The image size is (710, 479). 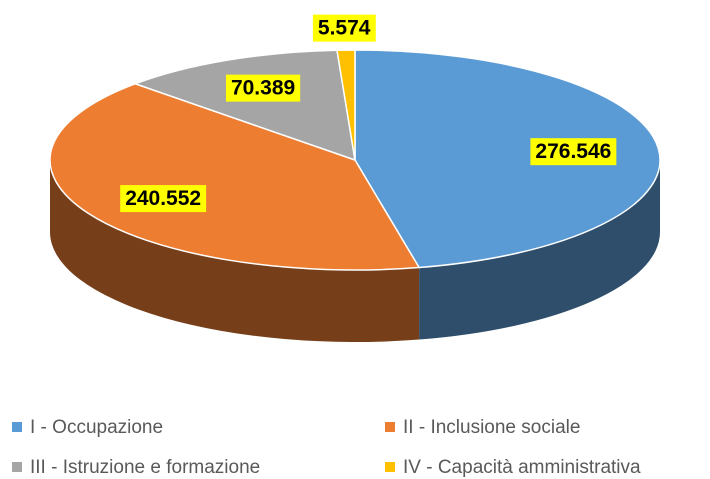 I want to click on legend-label: III - Istruzione e formazione, so click(x=145, y=467).